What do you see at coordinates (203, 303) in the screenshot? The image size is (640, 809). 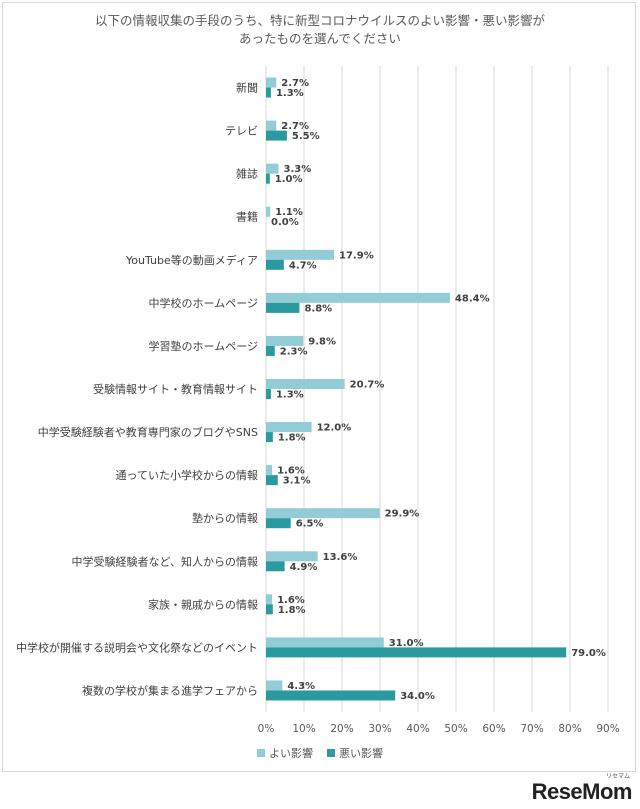 I see `category-label: 中学校のホームページ` at bounding box center [203, 303].